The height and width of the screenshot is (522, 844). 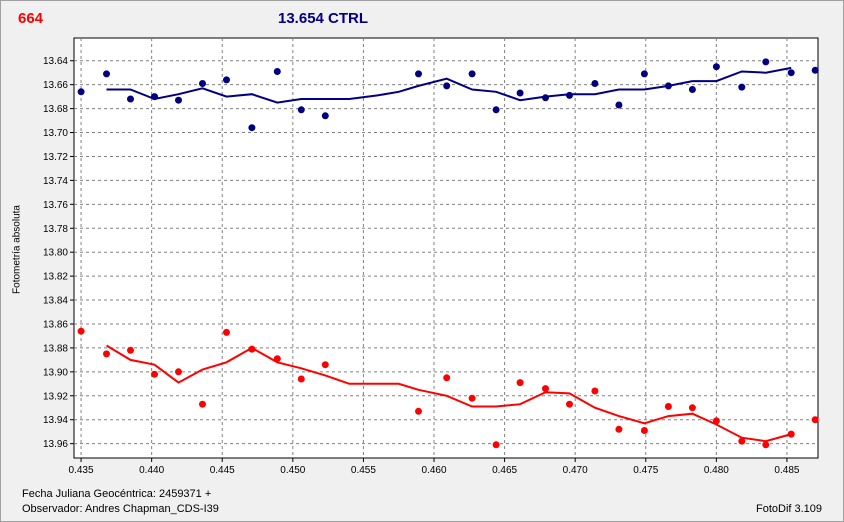 I want to click on y-tick-label: 13.96, so click(x=55, y=444).